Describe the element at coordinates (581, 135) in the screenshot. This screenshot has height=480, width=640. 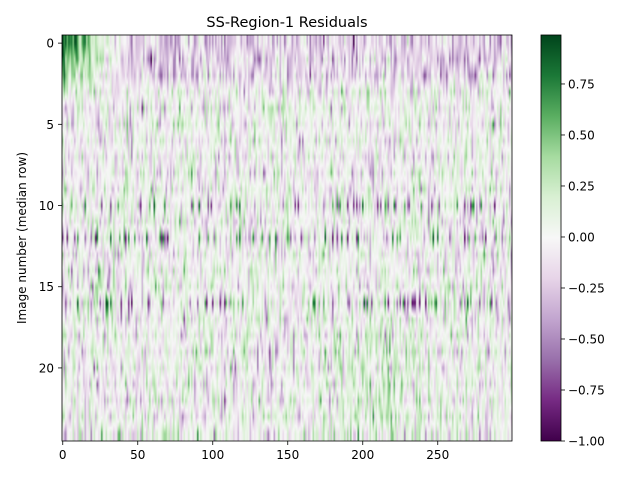
I see `colorbar-tick-label: 0.50` at that location.